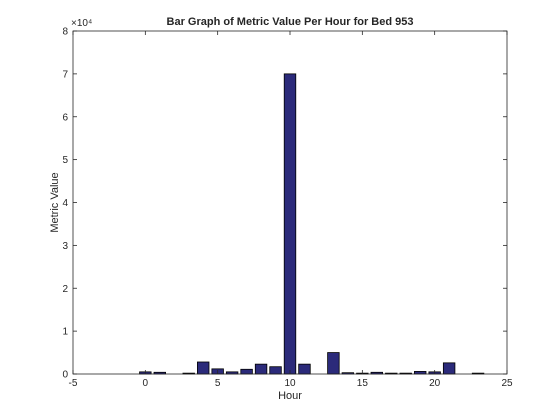 The width and height of the screenshot is (560, 420). Describe the element at coordinates (290, 383) in the screenshot. I see `x-tick-label: 10` at that location.